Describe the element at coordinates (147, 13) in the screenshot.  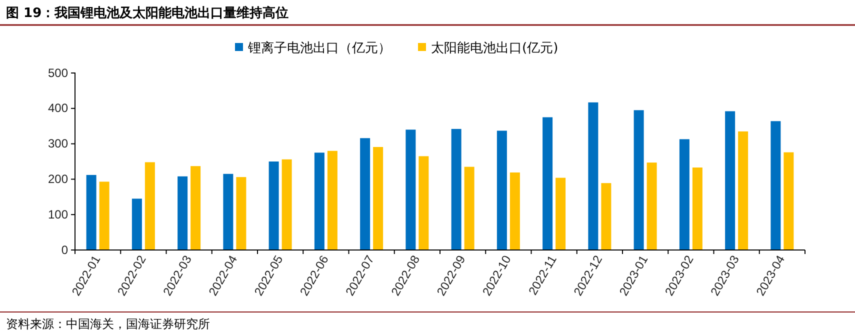
I see `chart-title: 图 19：我国锂电池及太阳能电池出口量维持高位` at that location.